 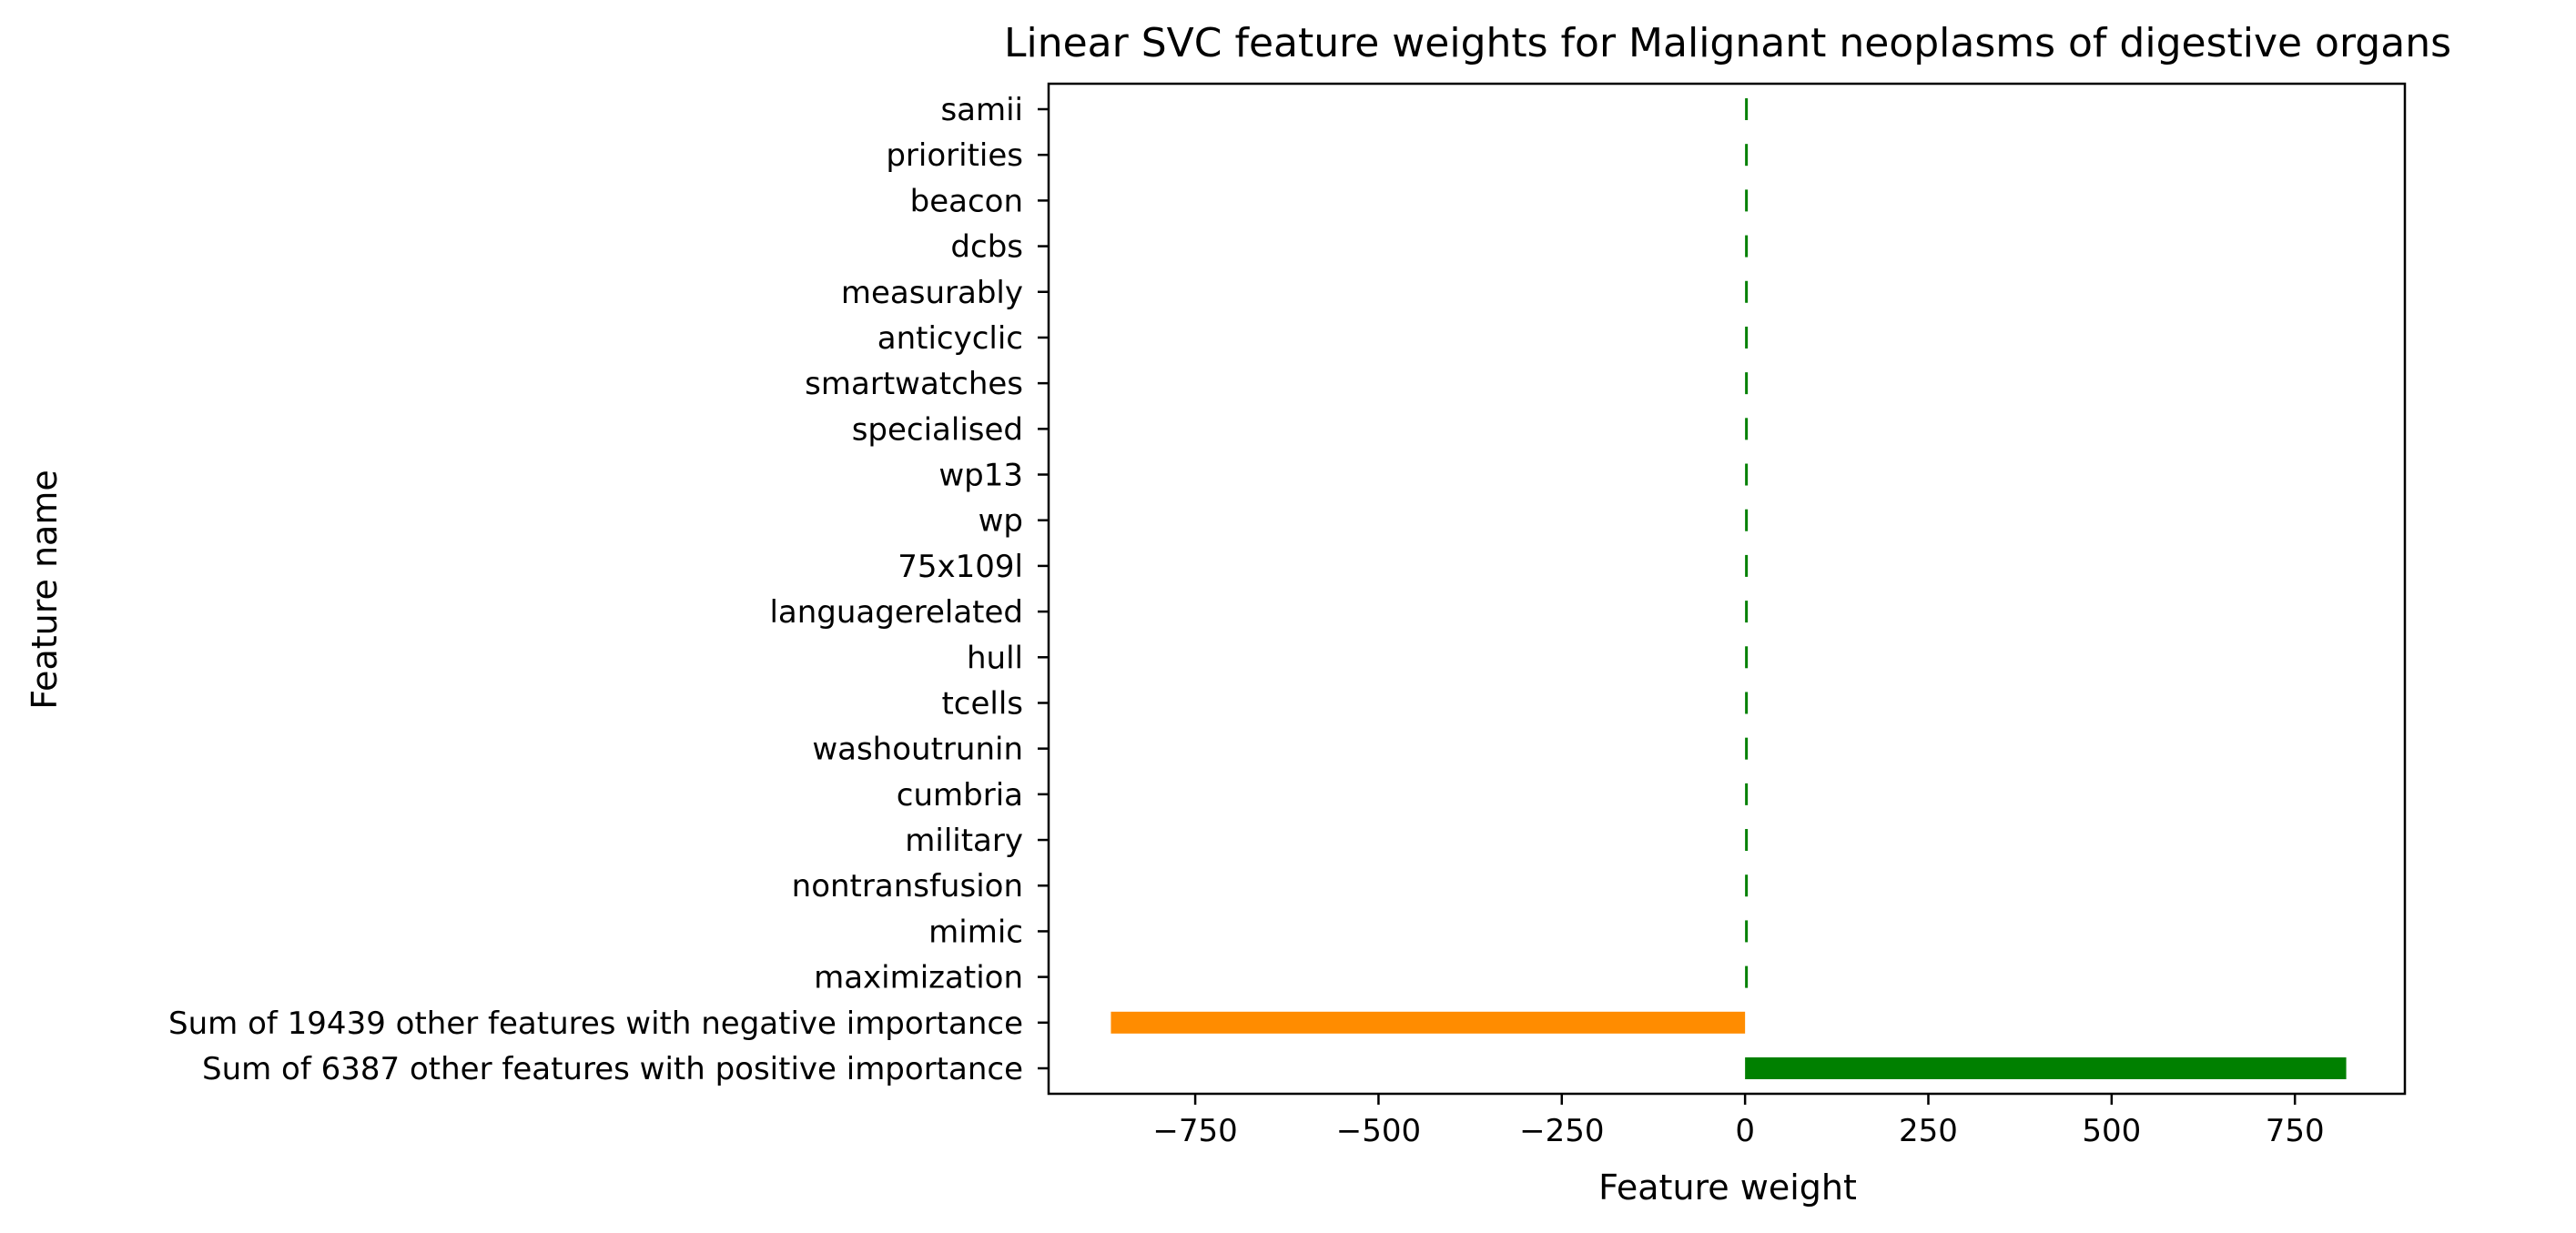 What do you see at coordinates (1727, 1187) in the screenshot?
I see `x-axis-label: Feature weight` at bounding box center [1727, 1187].